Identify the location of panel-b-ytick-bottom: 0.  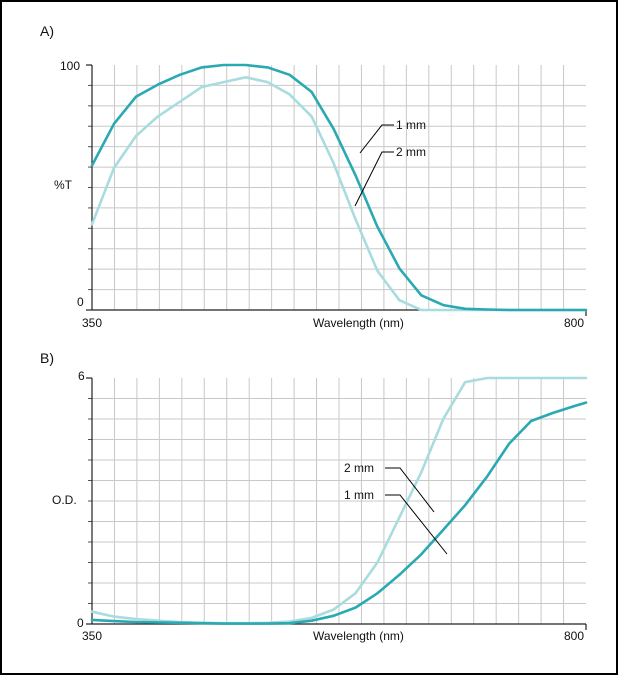
(80, 623).